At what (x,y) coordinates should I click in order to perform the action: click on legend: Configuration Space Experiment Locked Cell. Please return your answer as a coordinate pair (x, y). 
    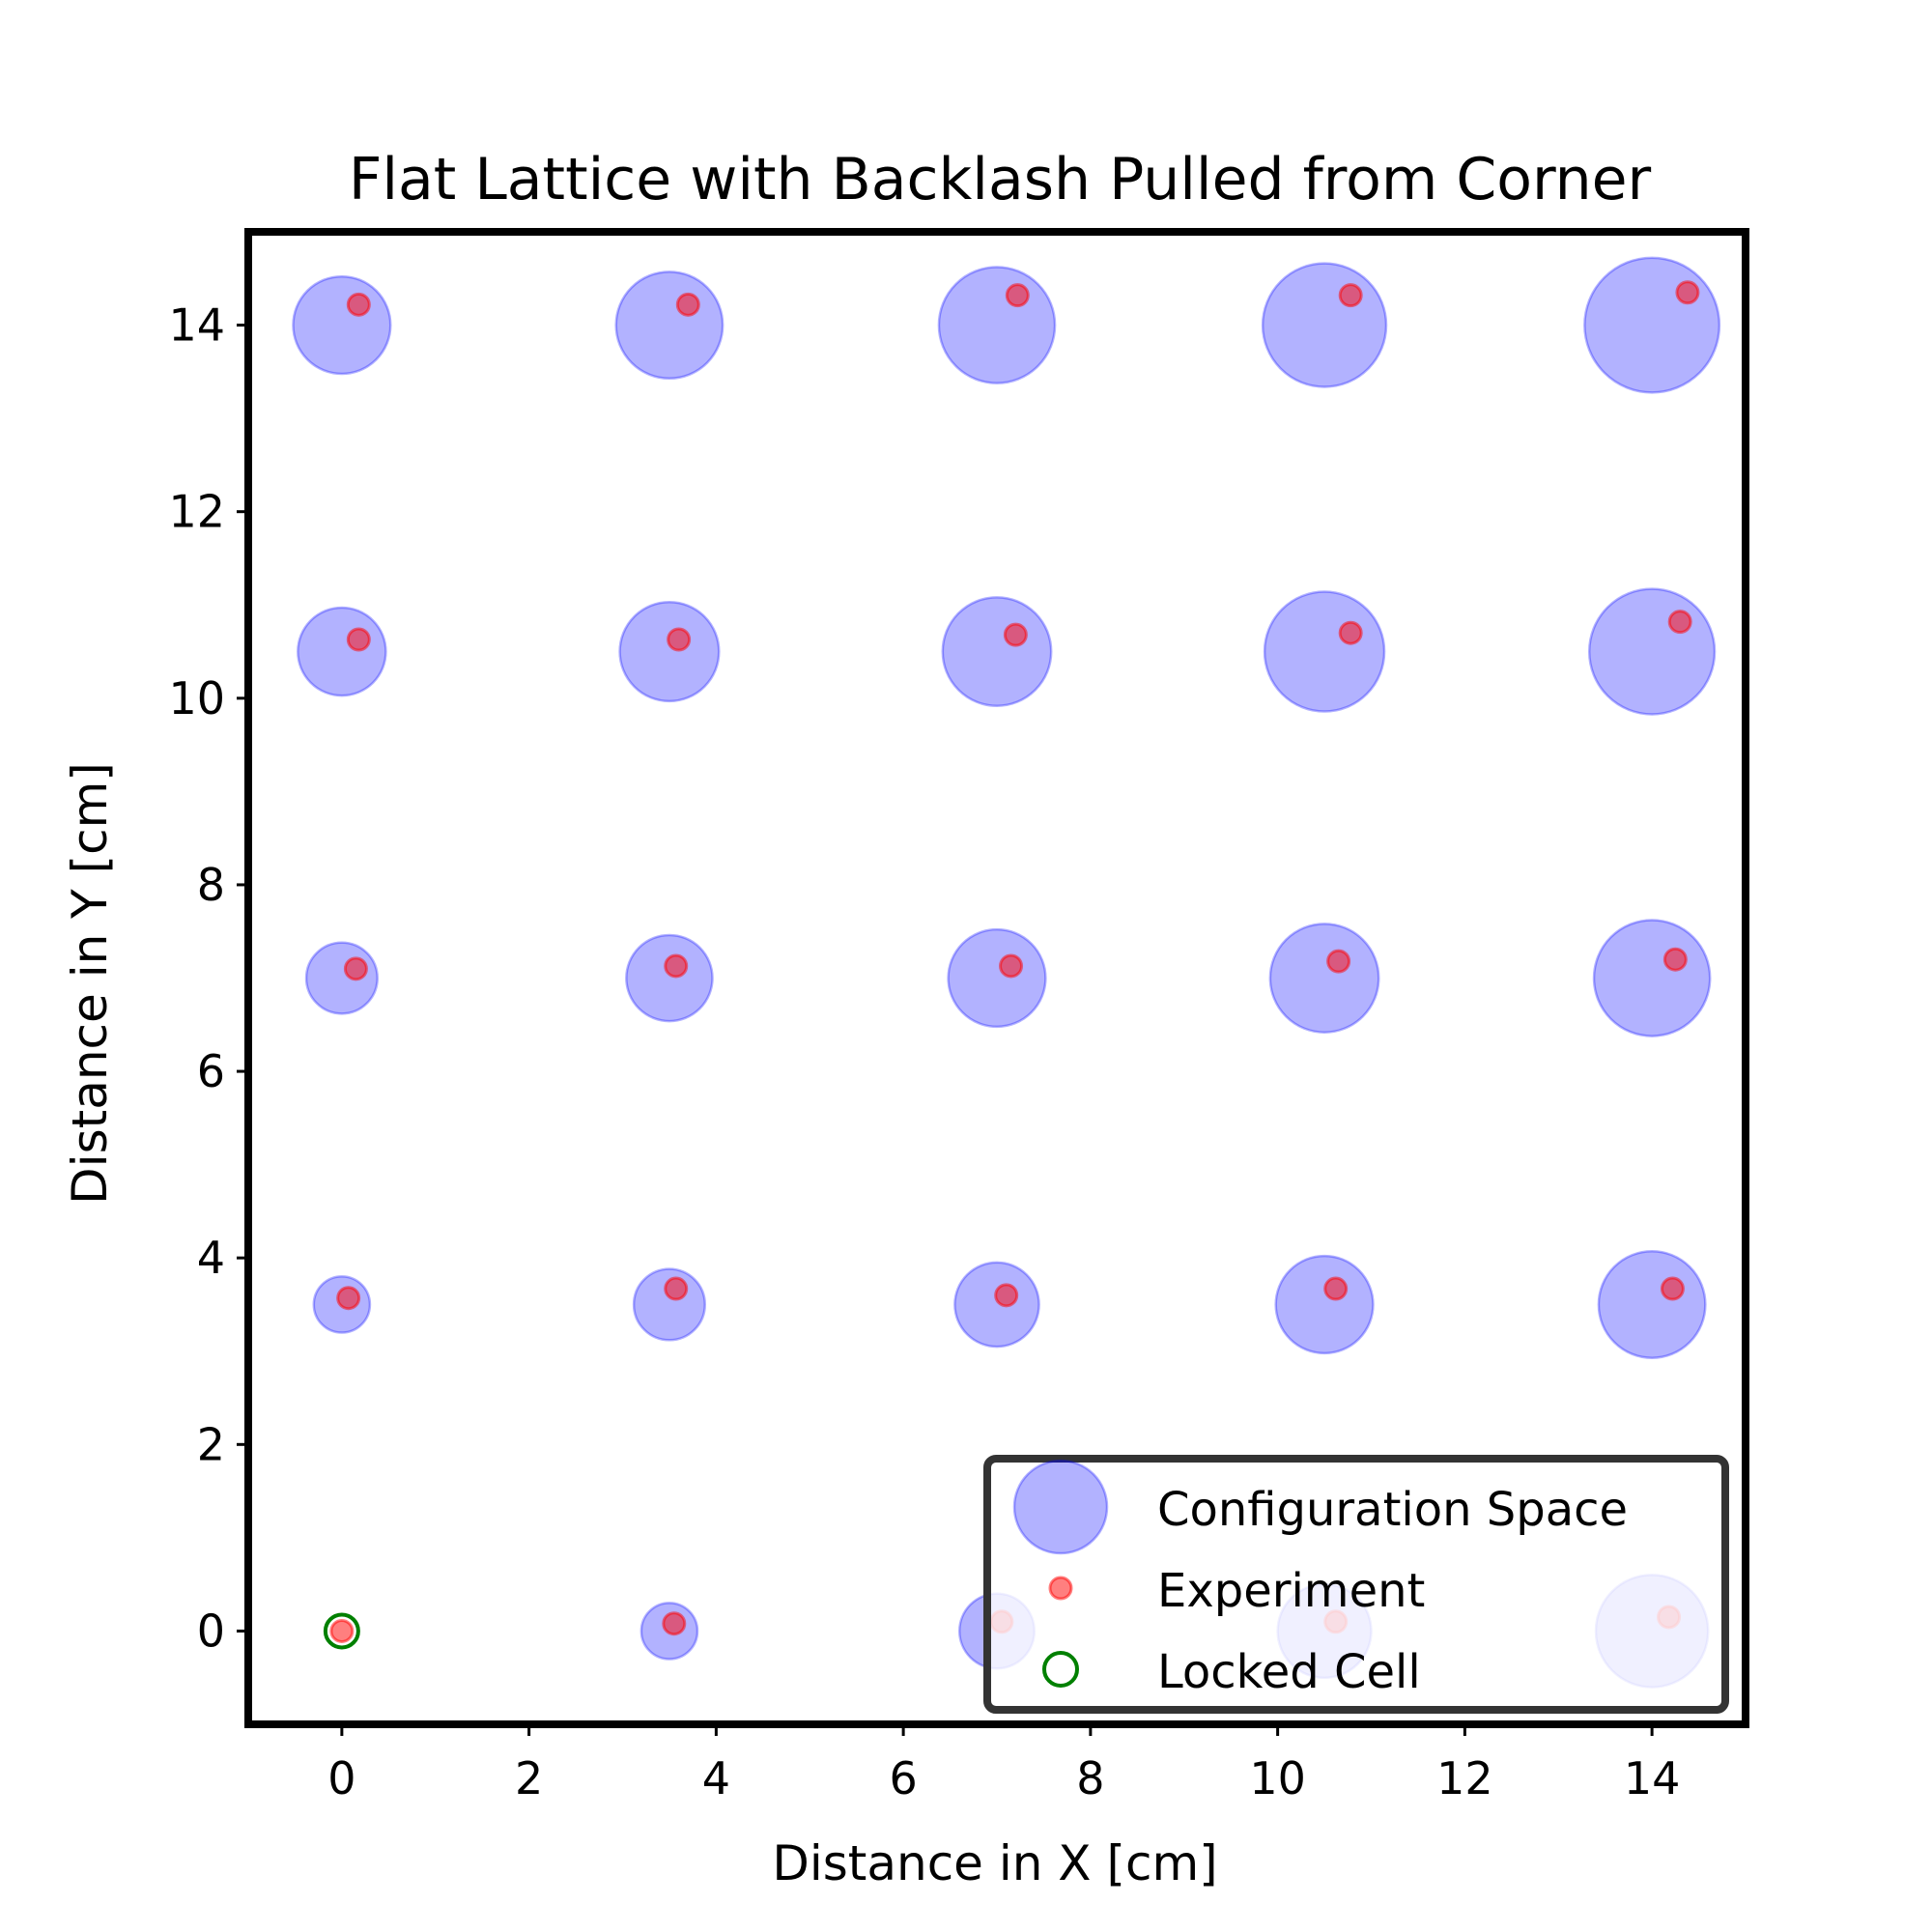
    Looking at the image, I should click on (1356, 1584).